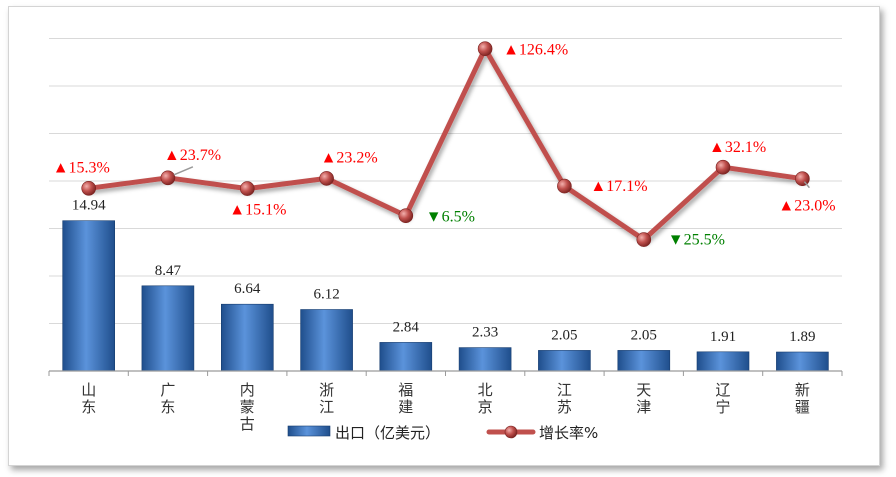 The width and height of the screenshot is (896, 477). What do you see at coordinates (485, 333) in the screenshot?
I see `bar-value-label: 2.33` at bounding box center [485, 333].